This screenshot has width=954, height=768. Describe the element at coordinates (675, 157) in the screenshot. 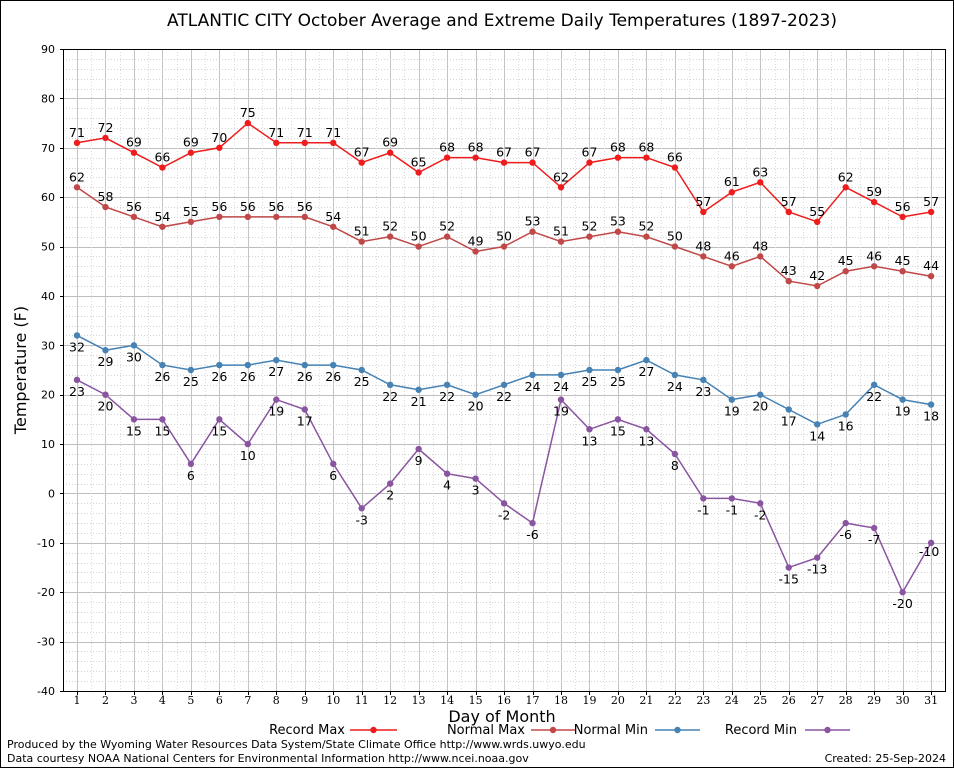

I see `data-label-record-max: 66` at that location.